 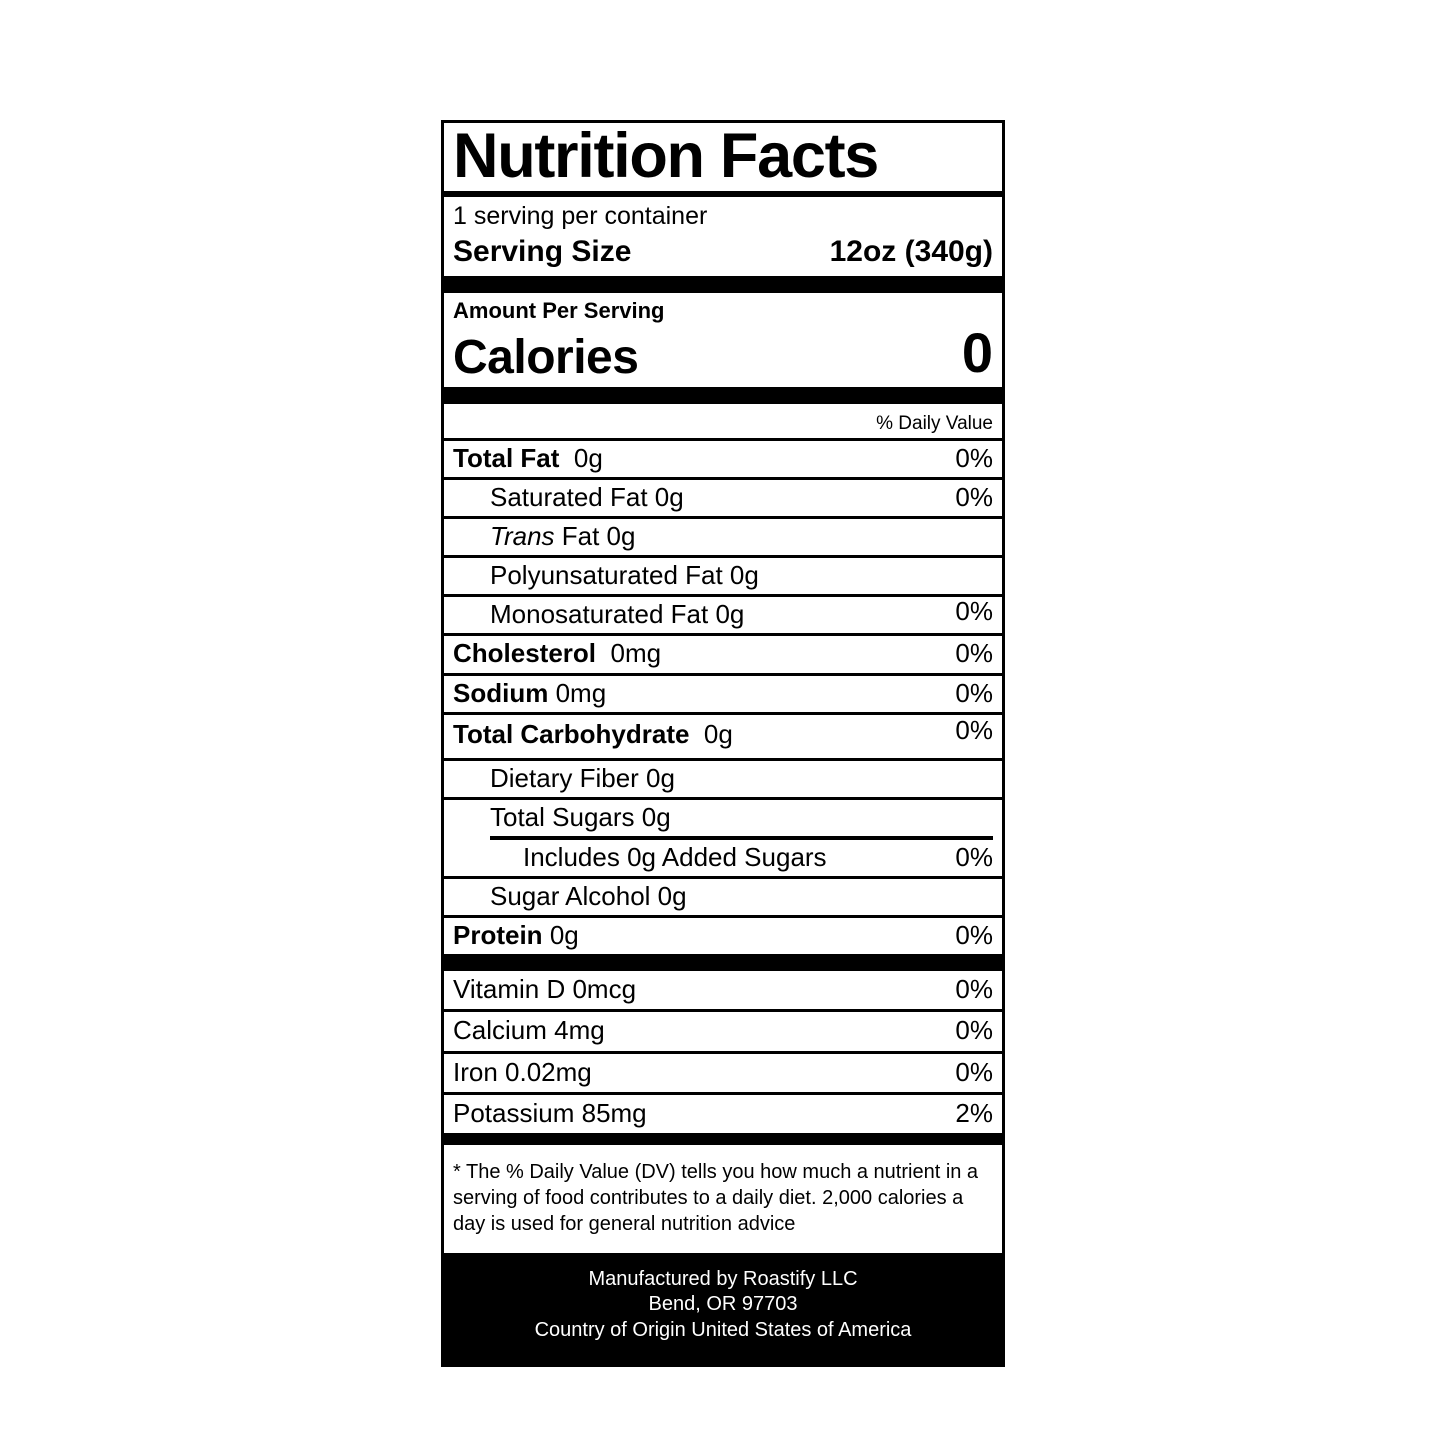 What do you see at coordinates (557, 653) in the screenshot?
I see `cholesterol-name: Cholesterol 0mg` at bounding box center [557, 653].